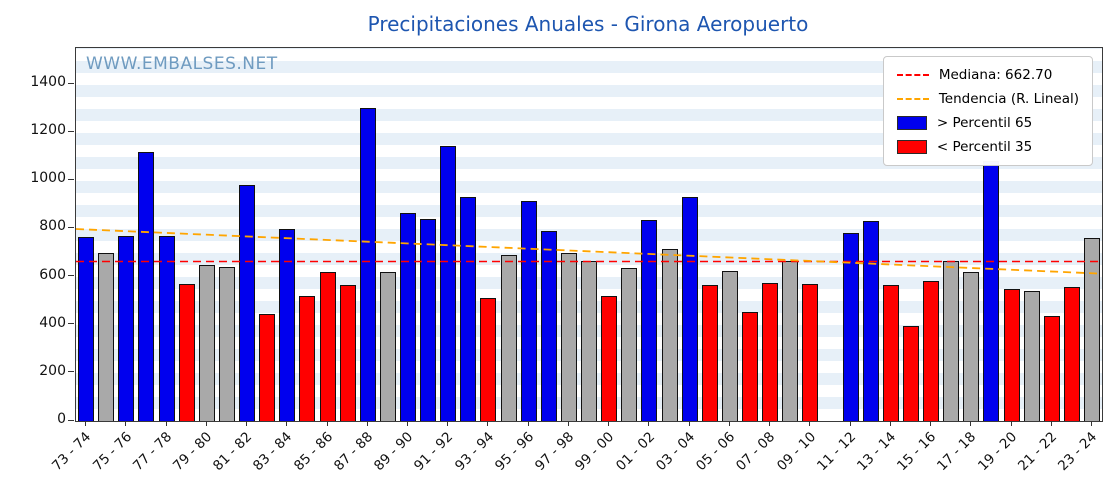 The image size is (1120, 500). What do you see at coordinates (52, 274) in the screenshot?
I see `ytick-label-600: 600` at bounding box center [52, 274].